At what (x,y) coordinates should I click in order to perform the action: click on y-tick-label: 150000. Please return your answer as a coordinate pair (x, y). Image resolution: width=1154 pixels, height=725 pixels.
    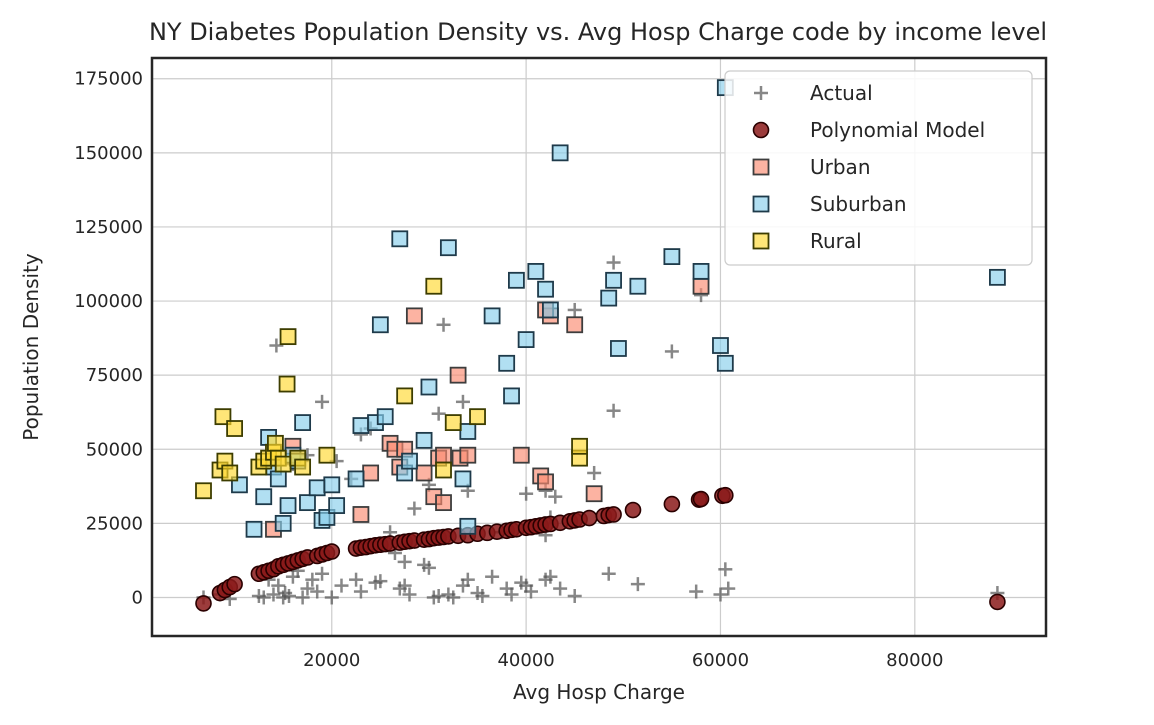
    Looking at the image, I should click on (108, 153).